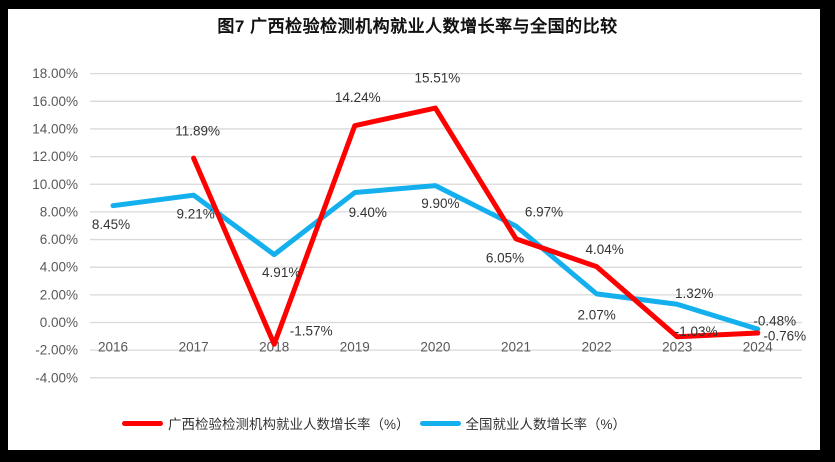 The image size is (835, 462). I want to click on data-label-guangxi: 4.04%, so click(604, 249).